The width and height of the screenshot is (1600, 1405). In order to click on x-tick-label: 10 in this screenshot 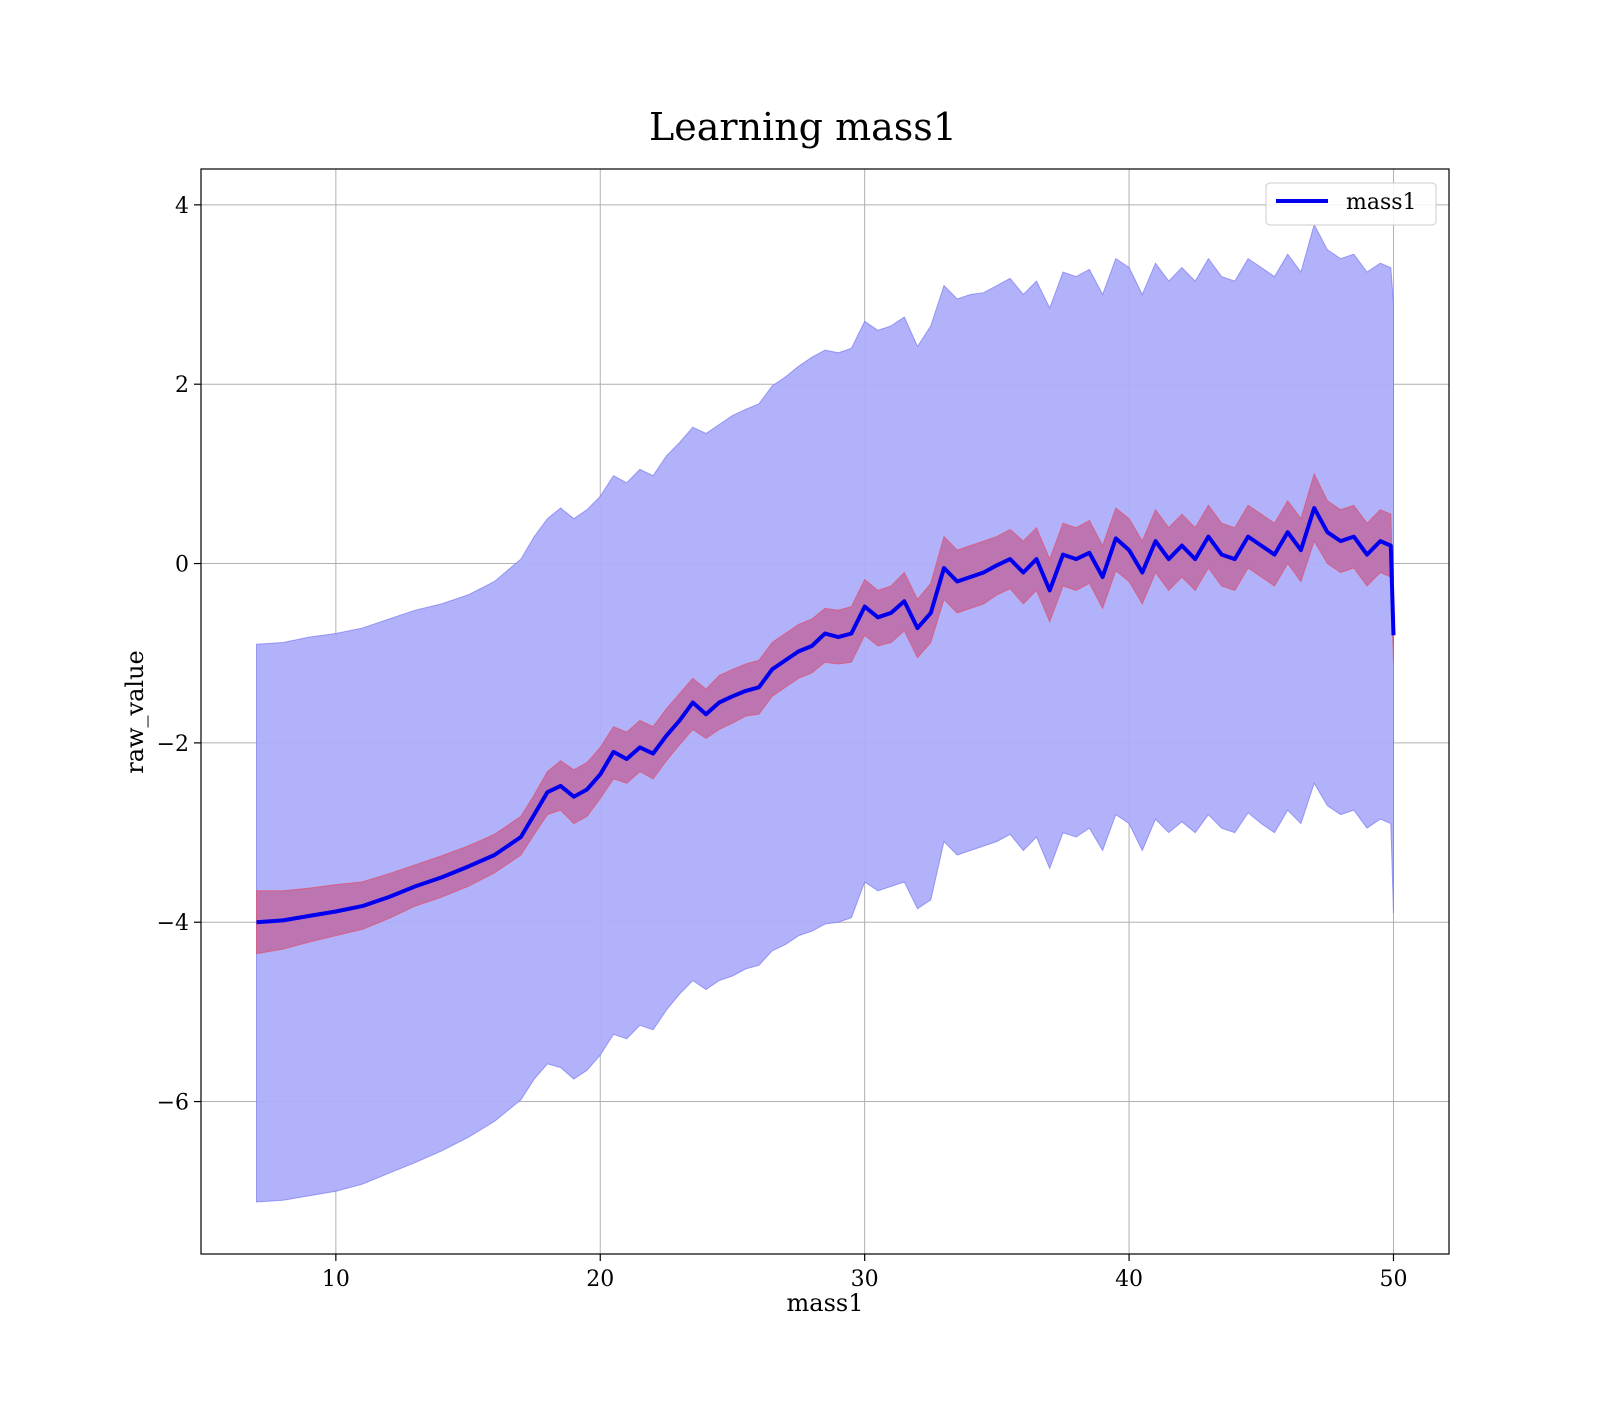, I will do `click(336, 1279)`.